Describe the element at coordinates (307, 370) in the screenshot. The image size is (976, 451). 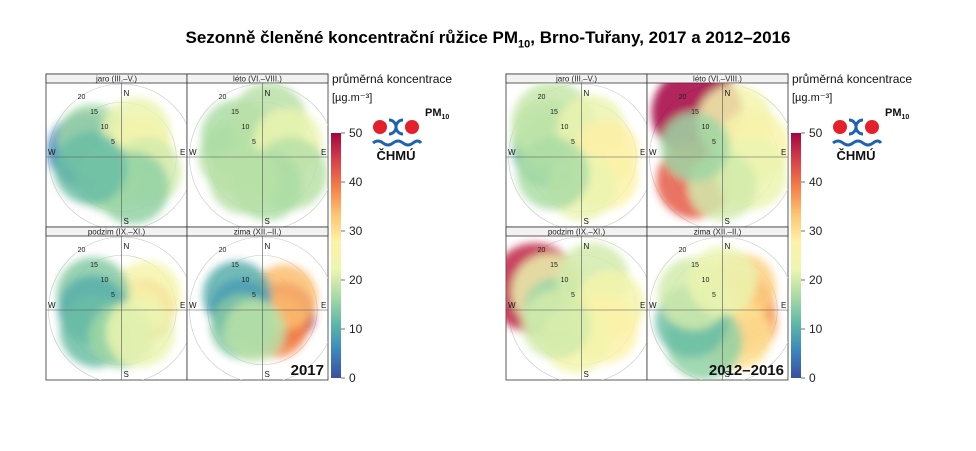
I see `period-label: 2017` at that location.